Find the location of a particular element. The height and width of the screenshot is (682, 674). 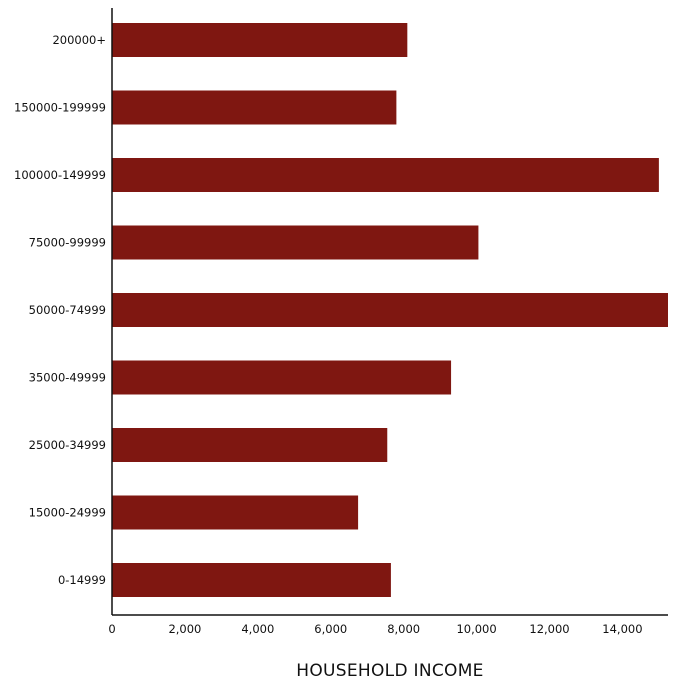

x-tick-label: 14,000 is located at coordinates (622, 629).